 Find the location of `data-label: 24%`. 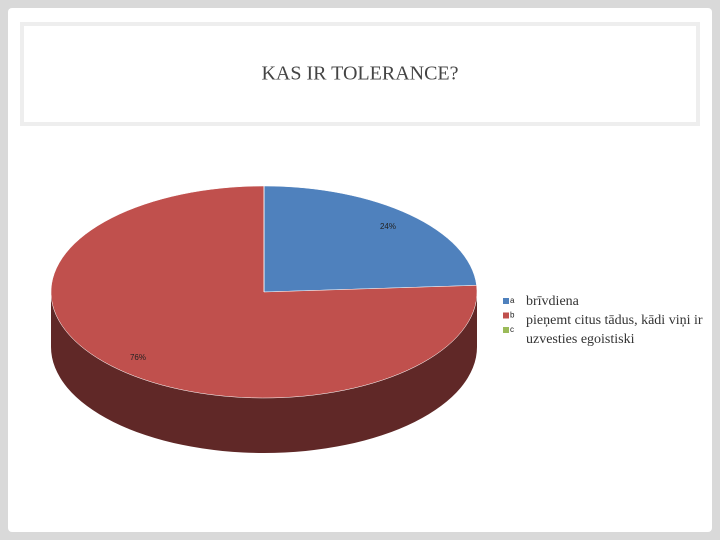

data-label: 24% is located at coordinates (388, 226).